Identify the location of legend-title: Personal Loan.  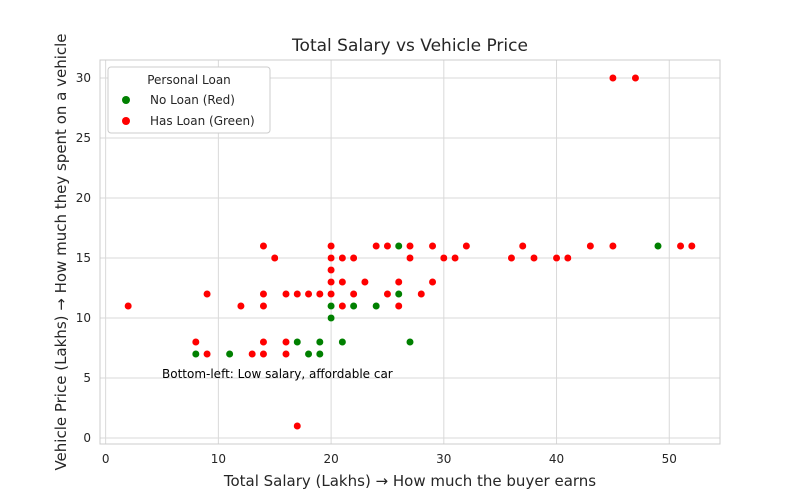
(189, 80).